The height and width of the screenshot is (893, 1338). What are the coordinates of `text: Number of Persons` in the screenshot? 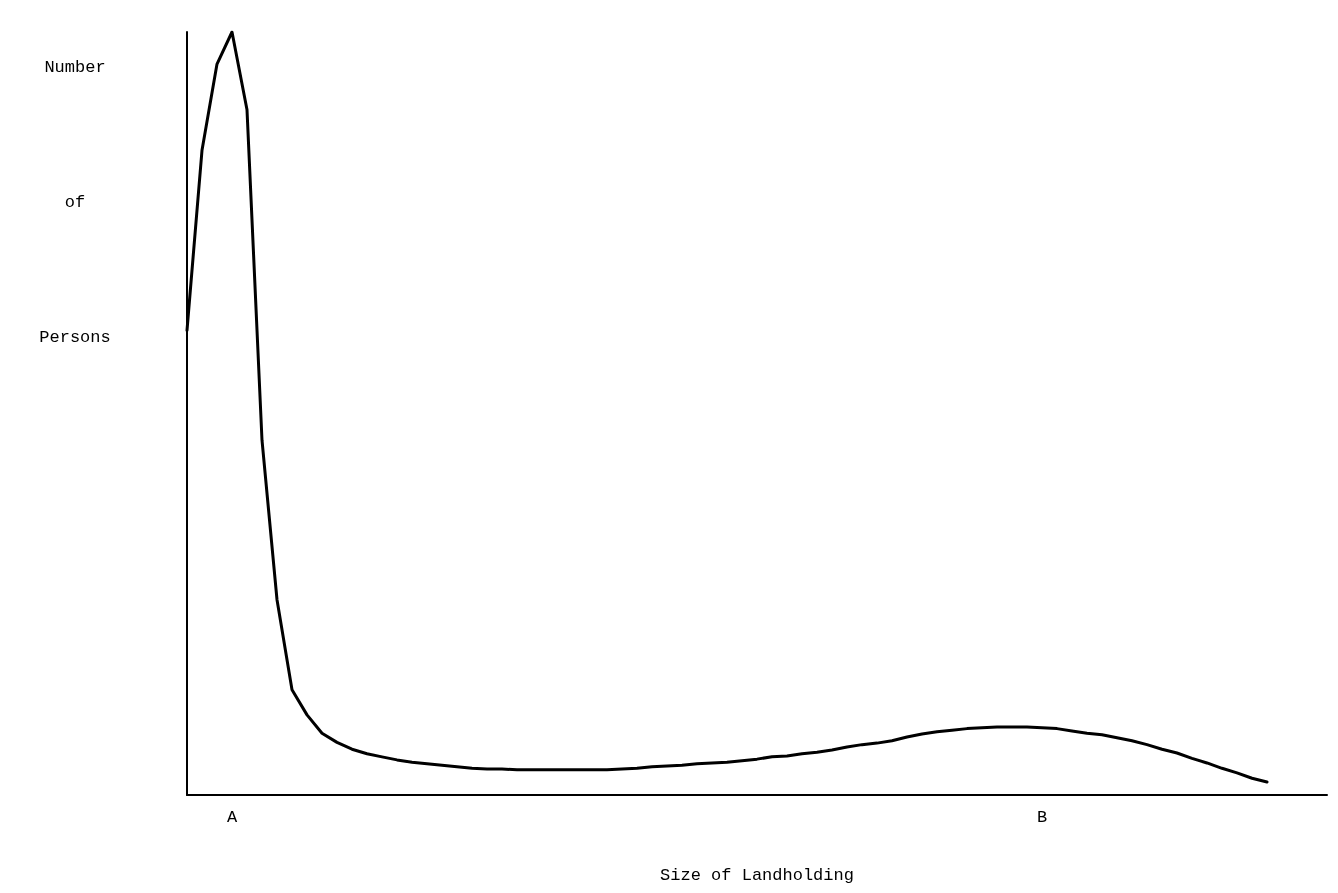 It's located at (75, 202).